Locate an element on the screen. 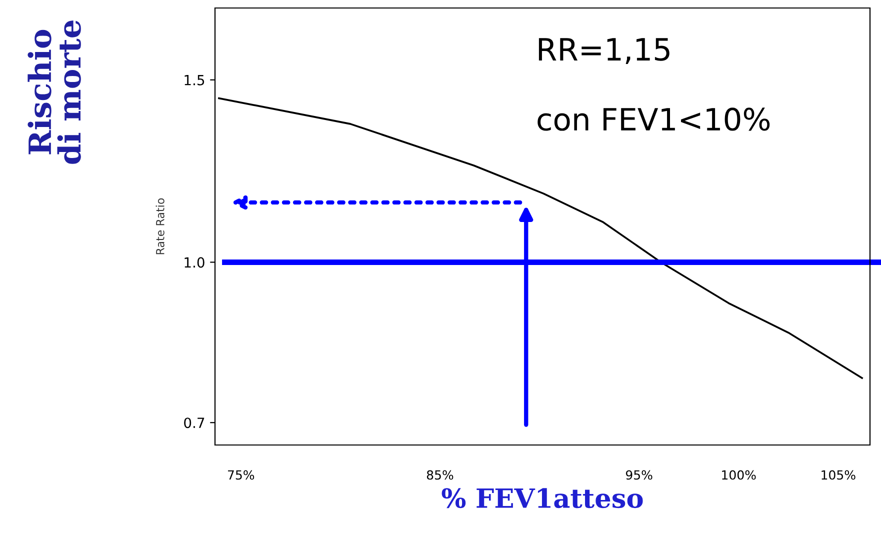  text: Rischio di morte is located at coordinates (54, 92).